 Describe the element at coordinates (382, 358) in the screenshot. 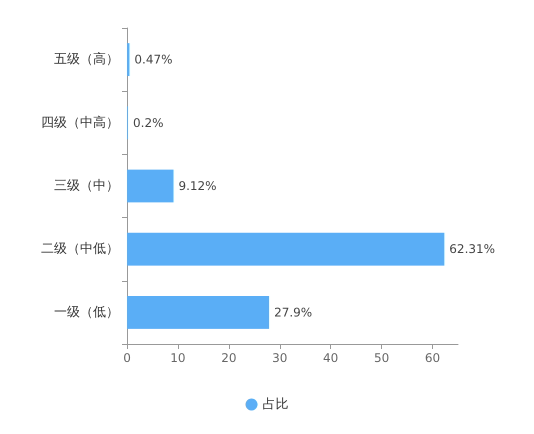

I see `x-tick-label: 50` at that location.